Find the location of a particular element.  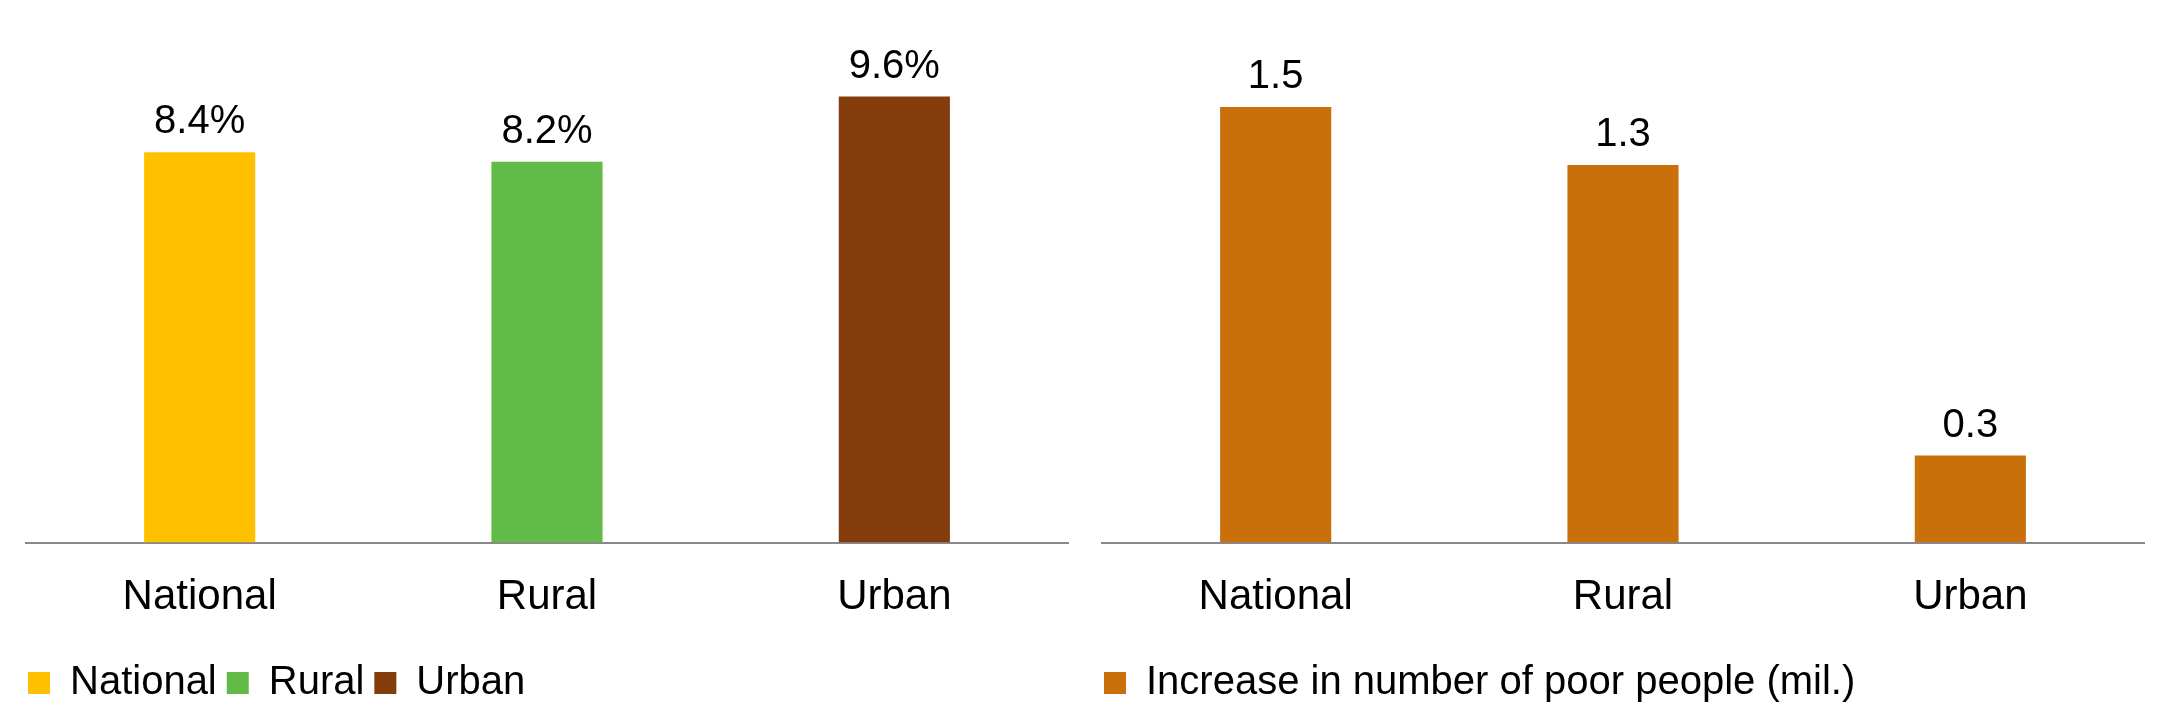

legend-label: Increase in number of poor people (mil.) is located at coordinates (1501, 680).